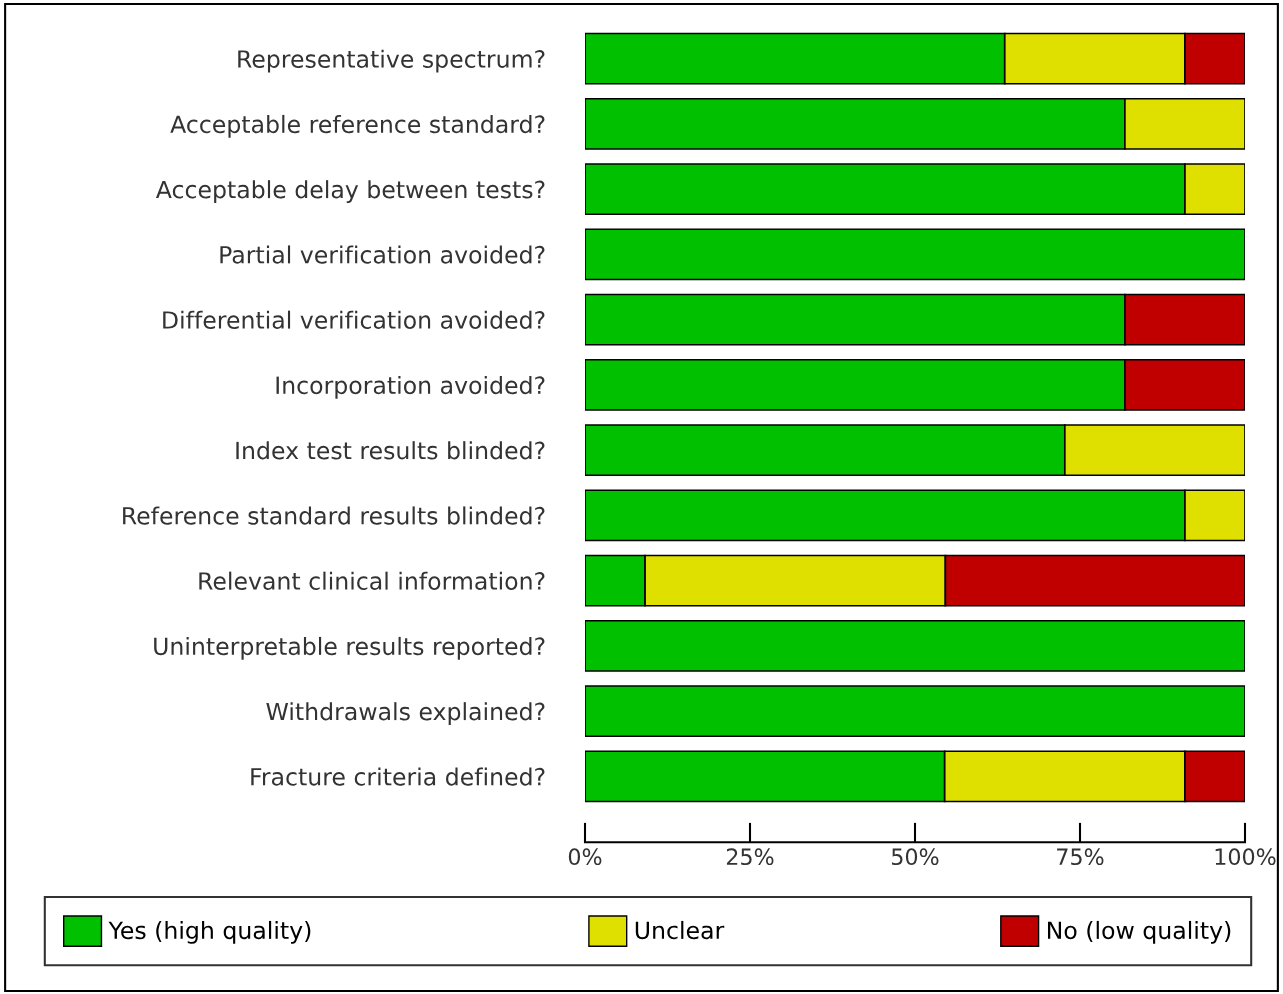 This screenshot has height=994, width=1283. I want to click on y-tick-label: Acceptable reference standard?, so click(357, 126).